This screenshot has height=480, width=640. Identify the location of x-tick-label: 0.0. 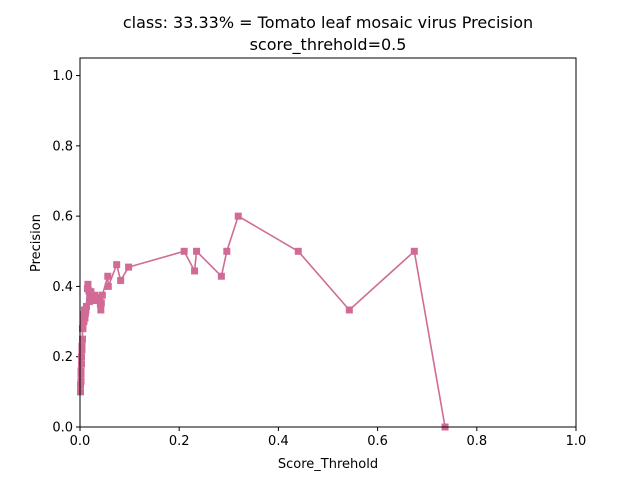
(80, 441).